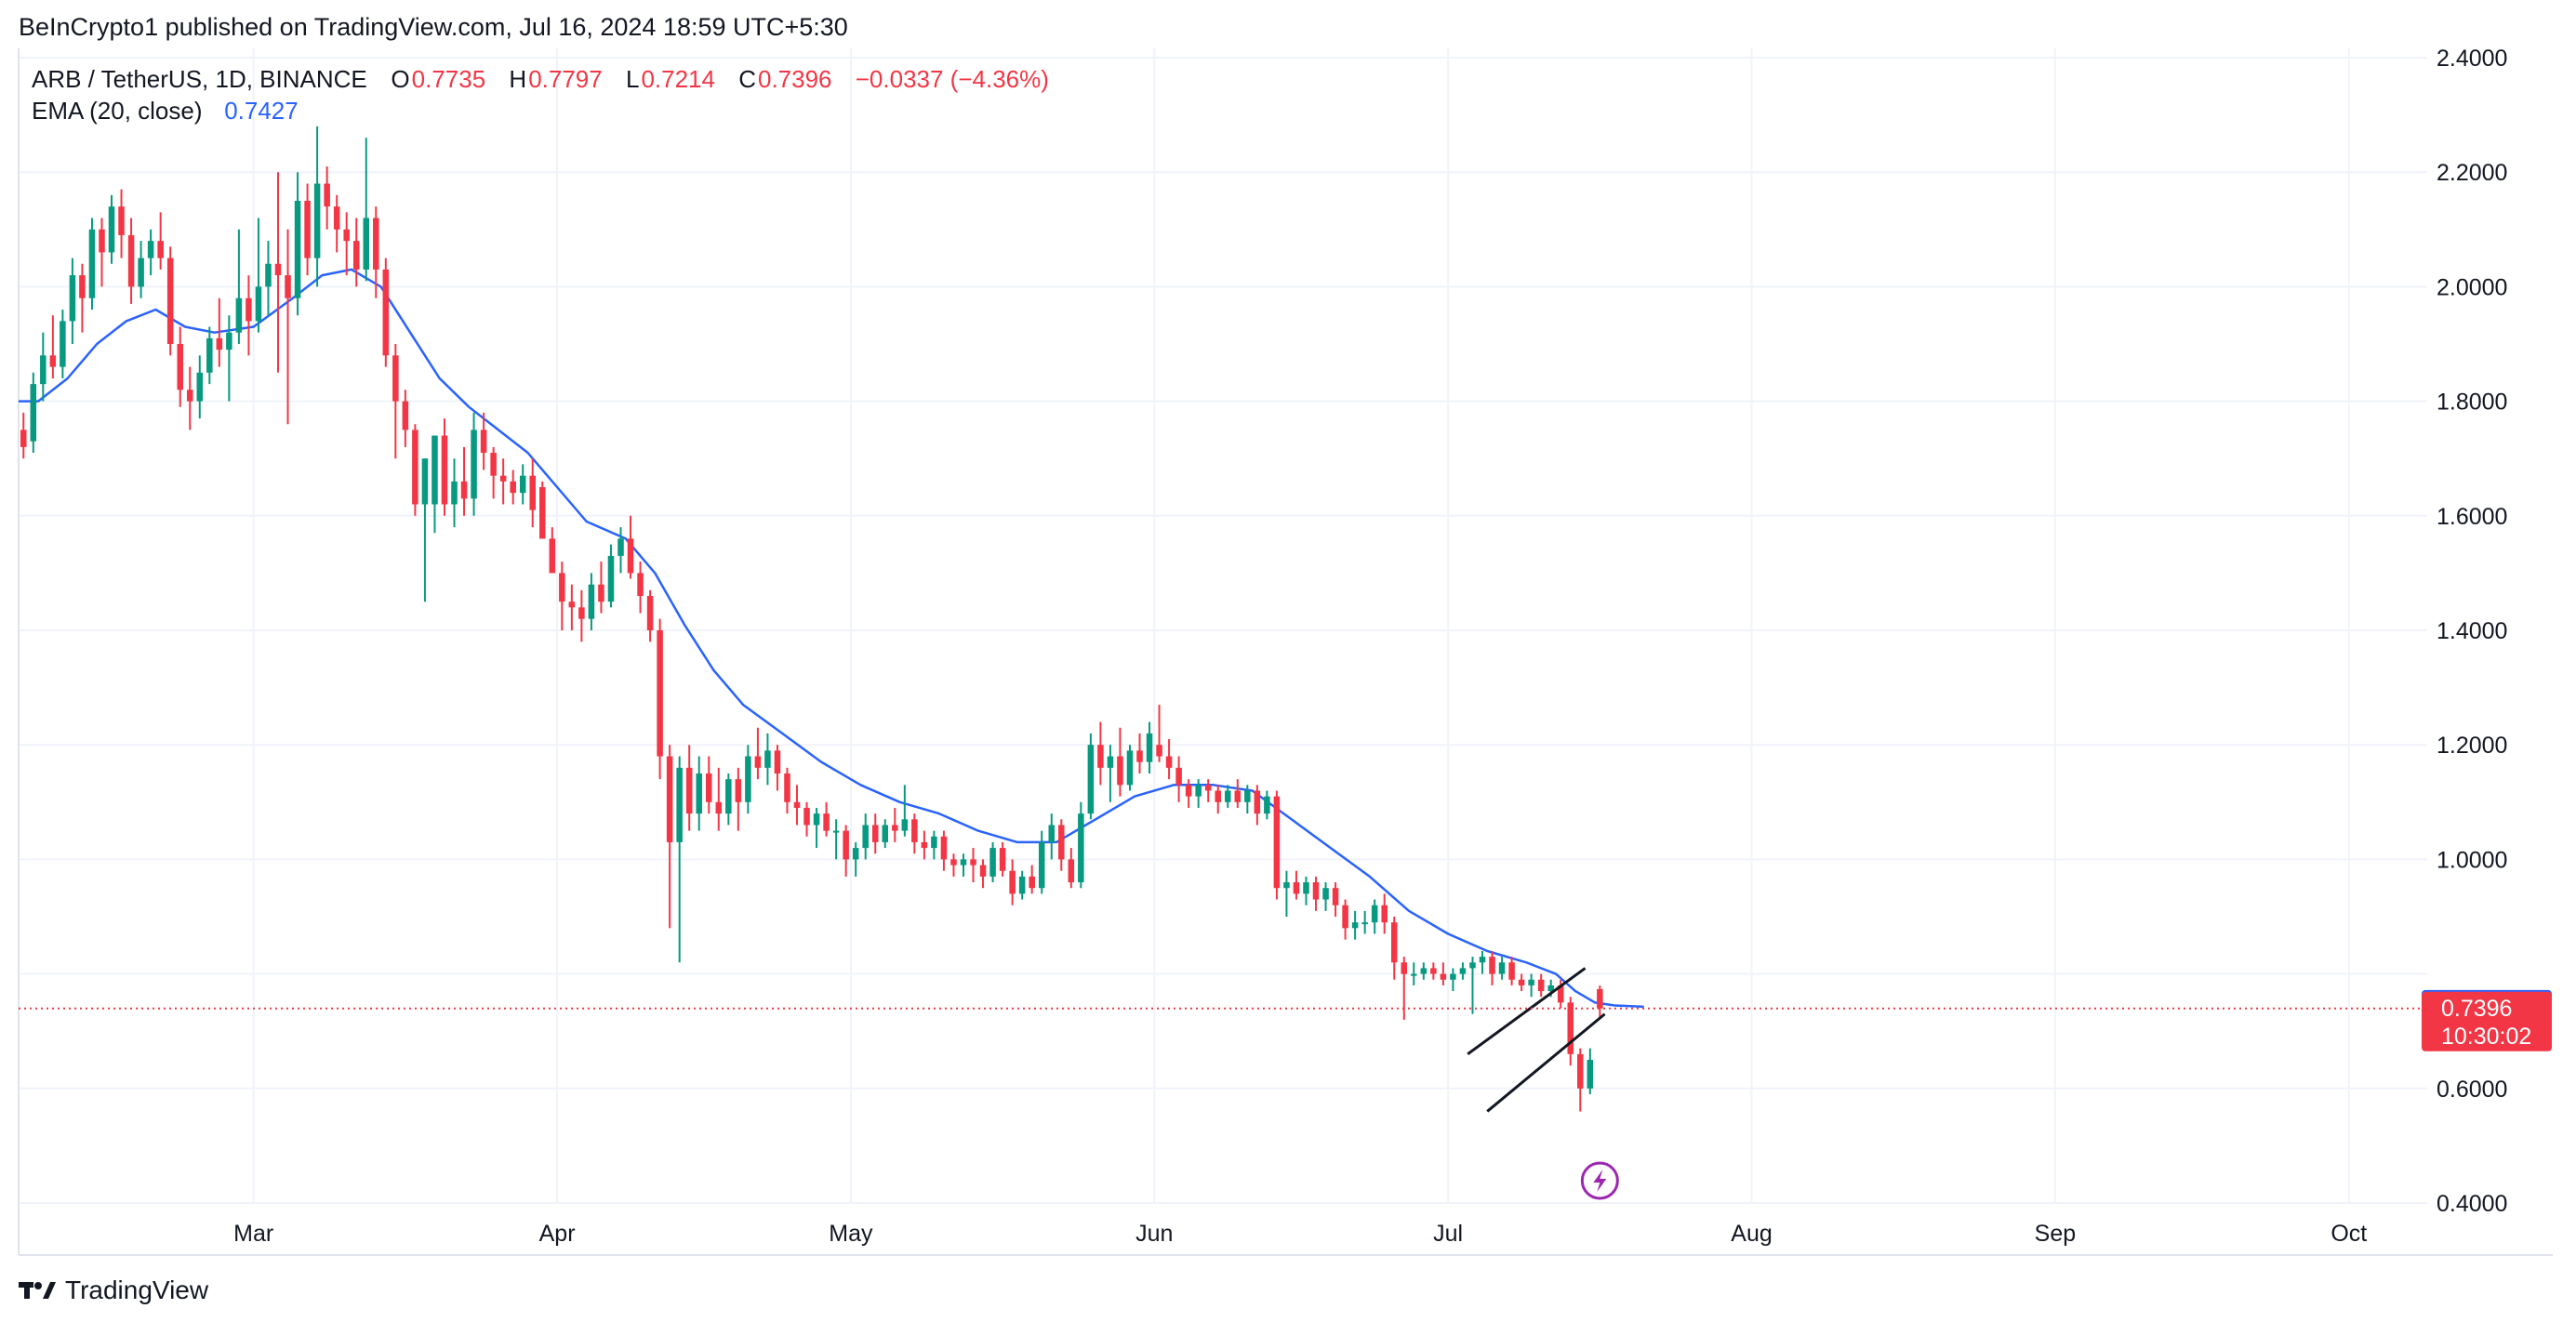 The image size is (2576, 1322). I want to click on x-tick-label: Oct, so click(2348, 1234).